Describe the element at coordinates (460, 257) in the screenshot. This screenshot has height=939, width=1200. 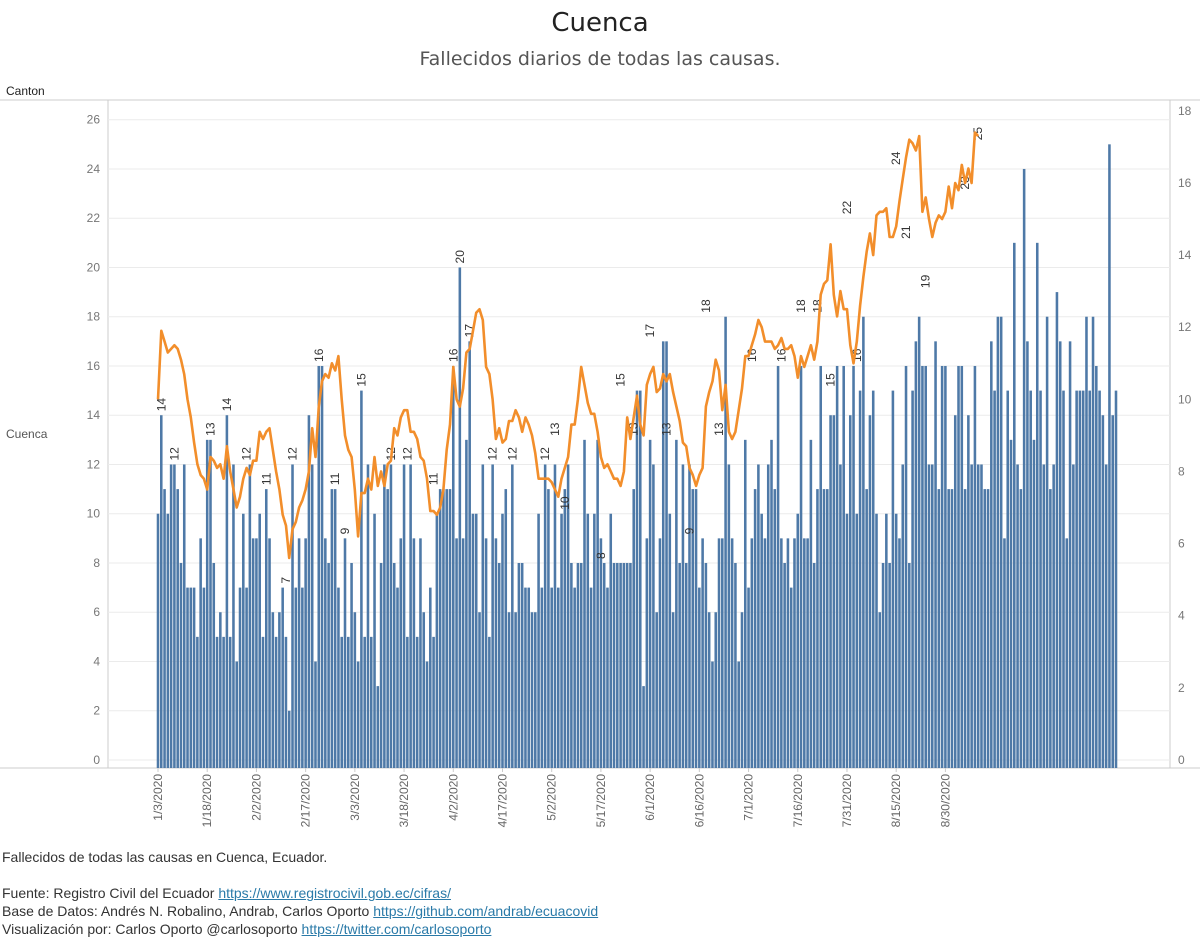
I see `bar-value-label: 20` at that location.